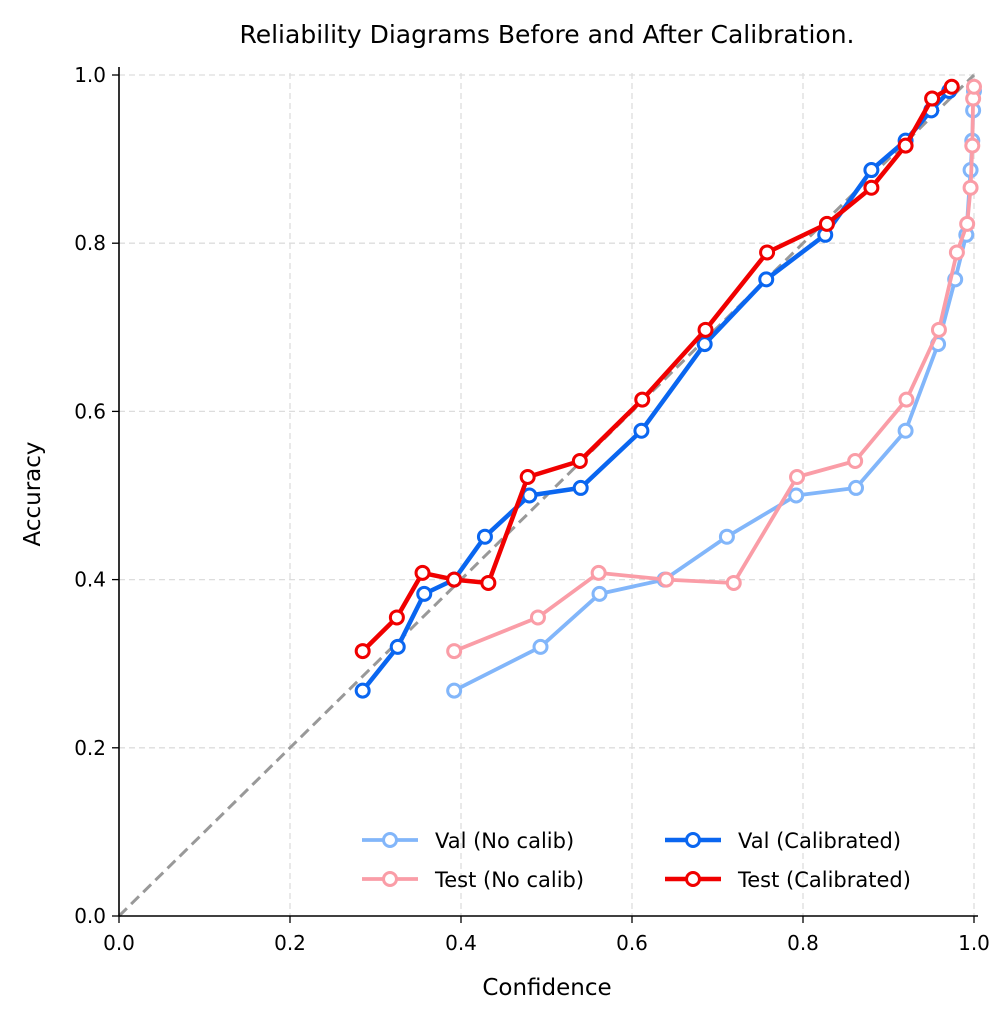  I want to click on y-tick-label: 0.4, so click(90, 580).